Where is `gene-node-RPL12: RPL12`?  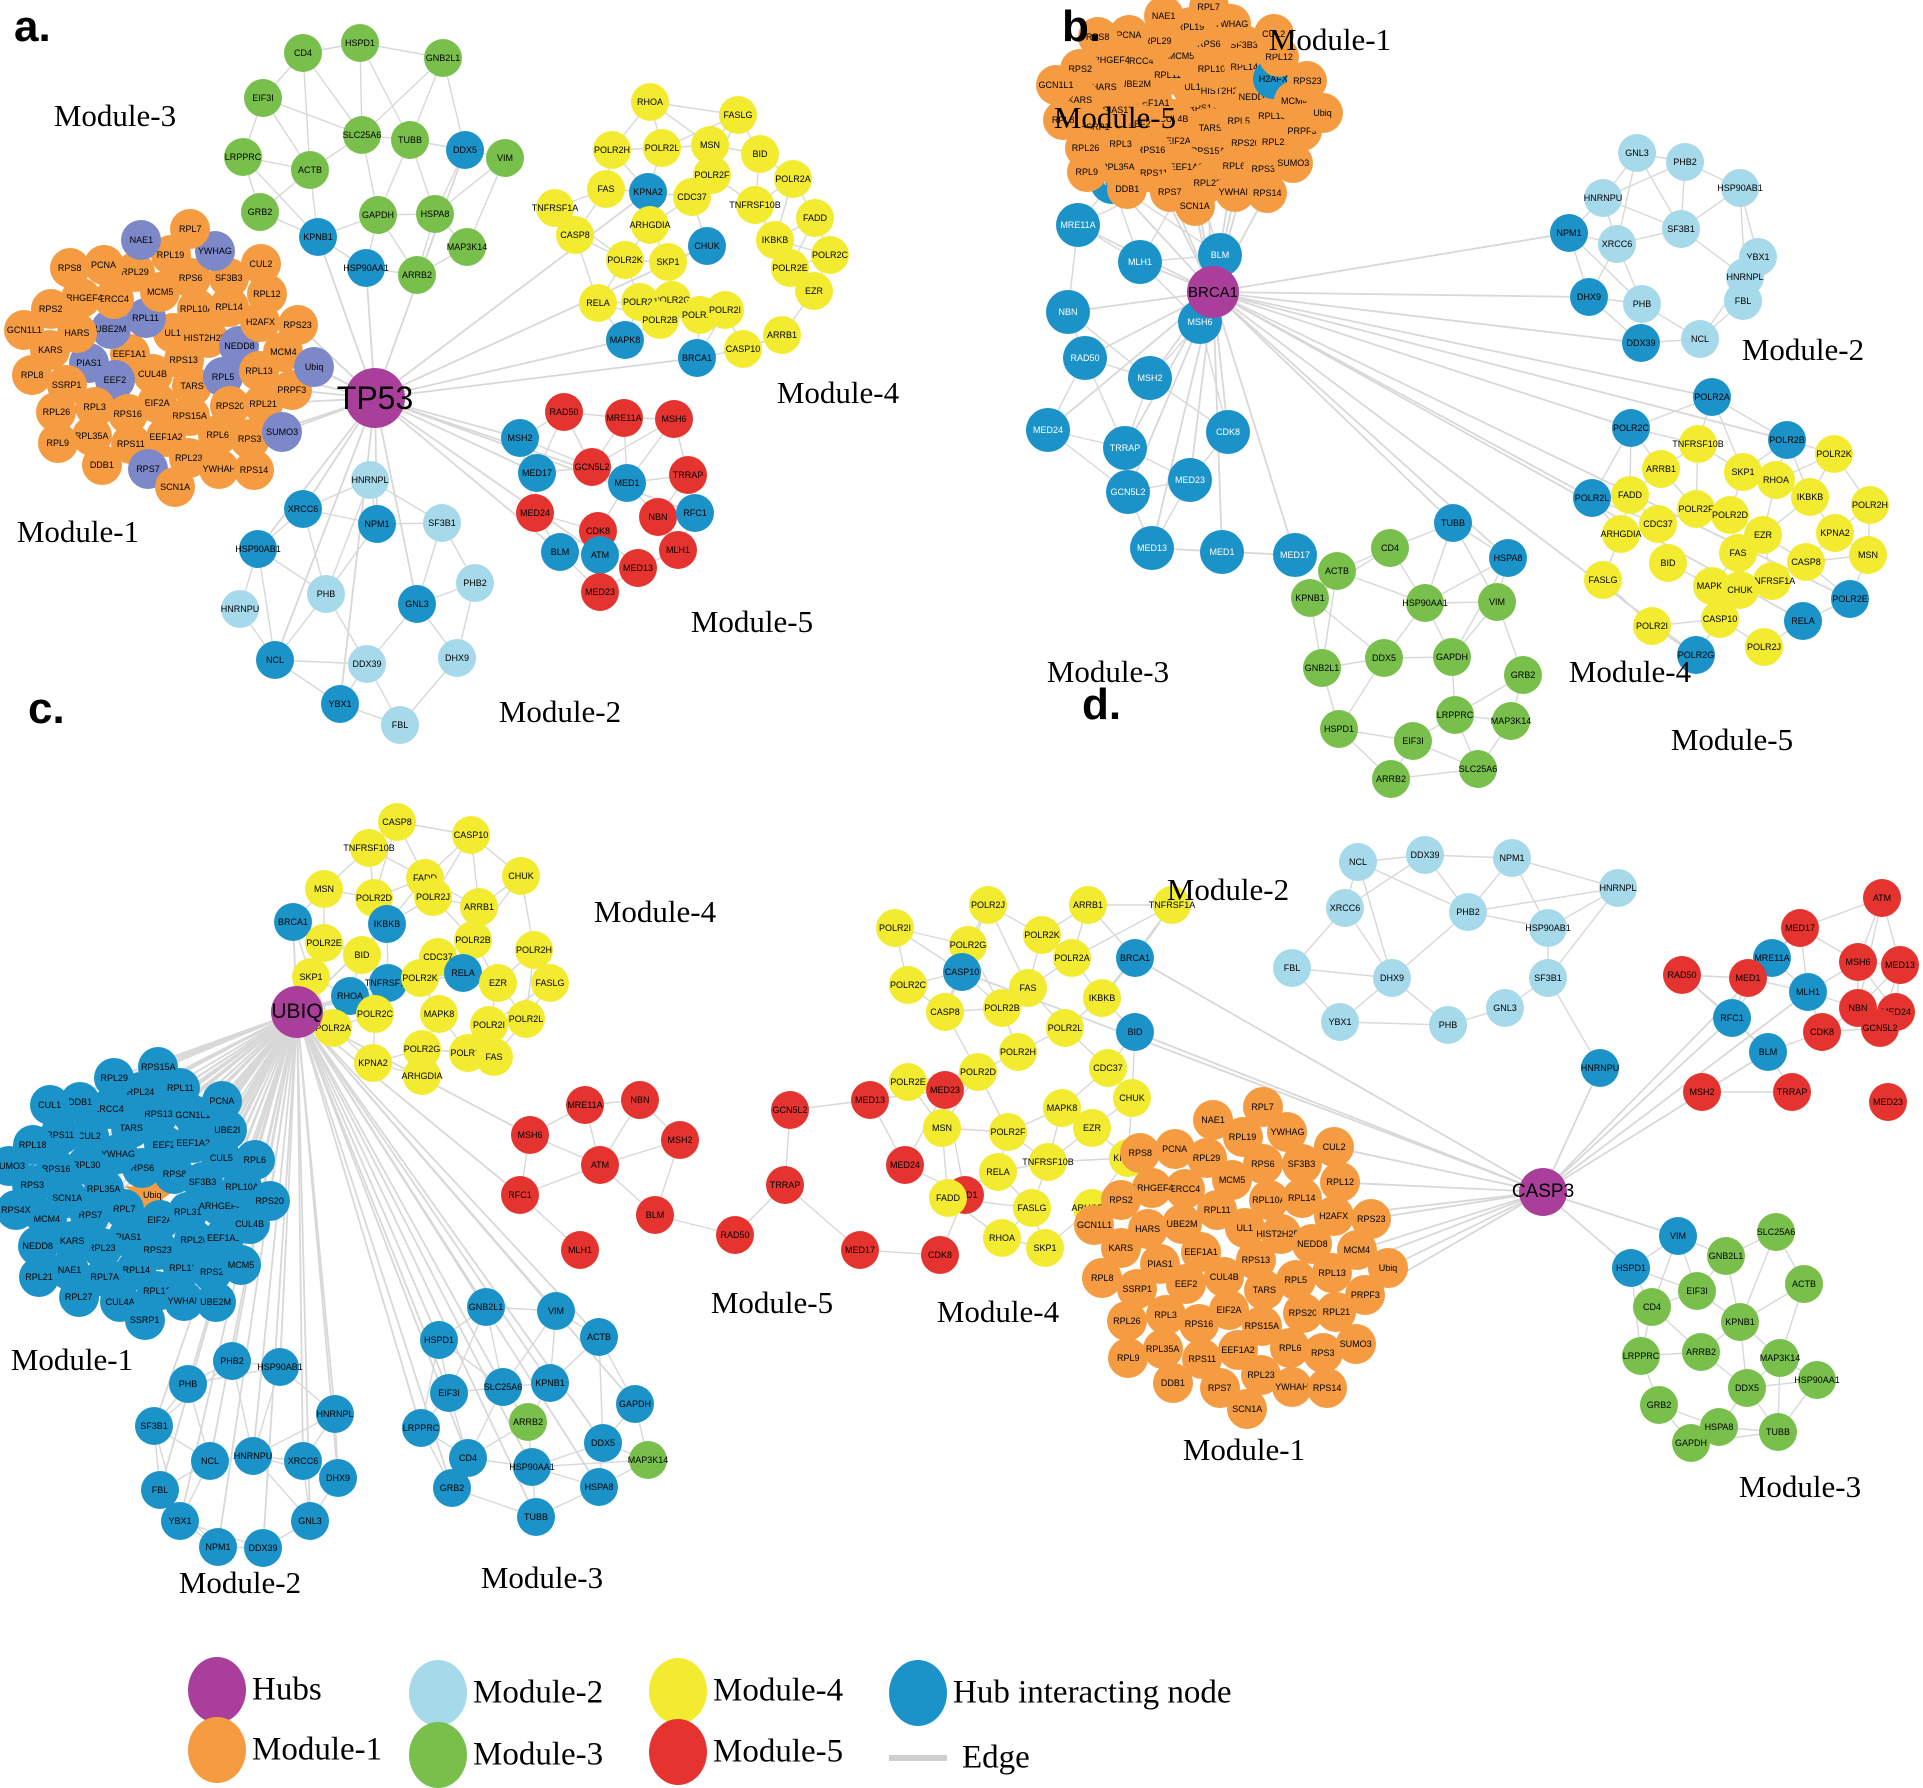 gene-node-RPL12: RPL12 is located at coordinates (1340, 1182).